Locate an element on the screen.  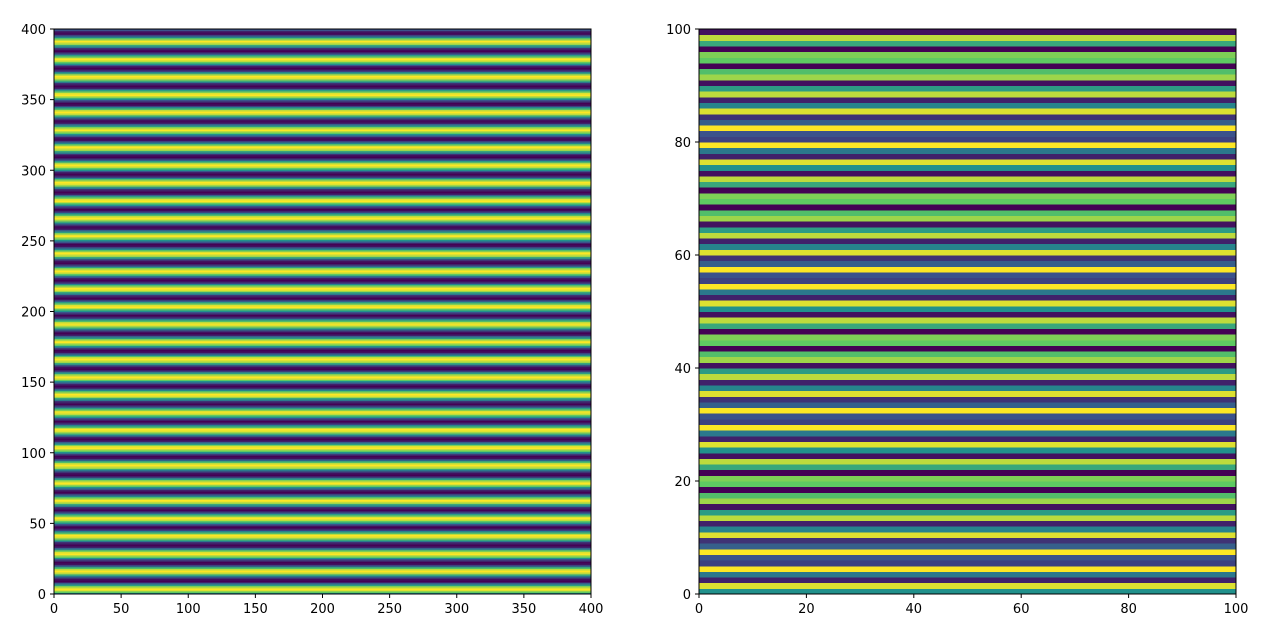
x-tick-label: 50 is located at coordinates (121, 609).